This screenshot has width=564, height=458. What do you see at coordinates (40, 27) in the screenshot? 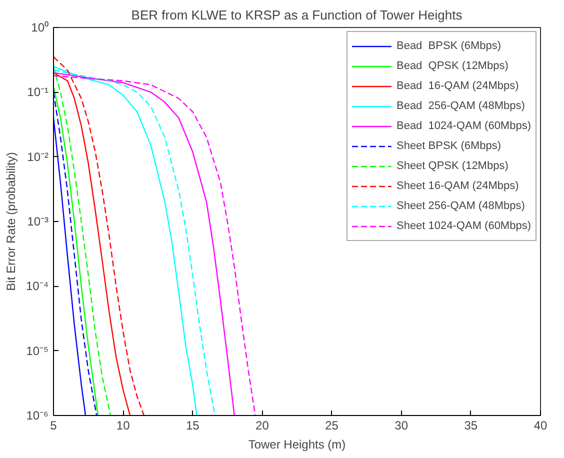
I see `y-tick-label: 10⁰` at bounding box center [40, 27].